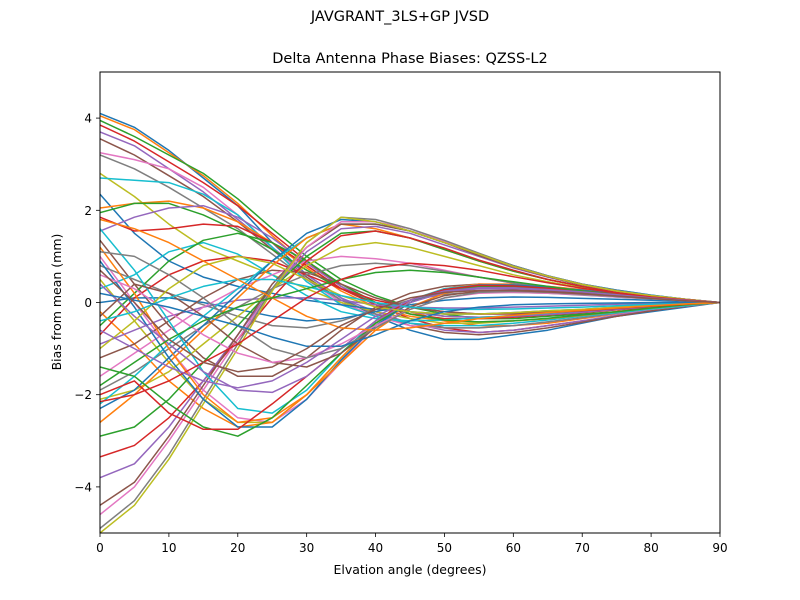 The height and width of the screenshot is (600, 800). What do you see at coordinates (513, 548) in the screenshot?
I see `x-tick-label: 60` at bounding box center [513, 548].